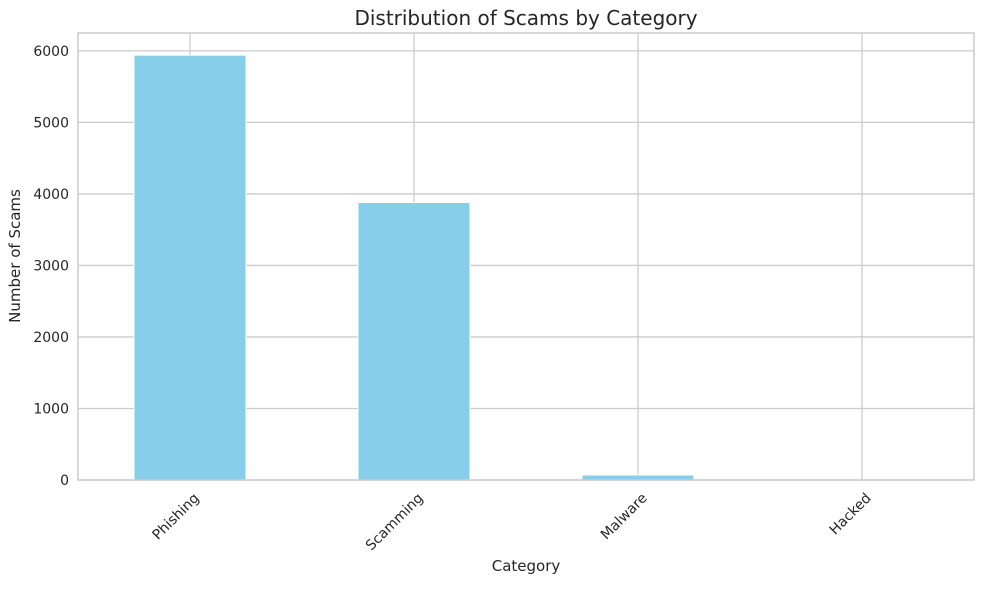 The height and width of the screenshot is (589, 984). I want to click on y-tick-label: 2000, so click(51, 338).